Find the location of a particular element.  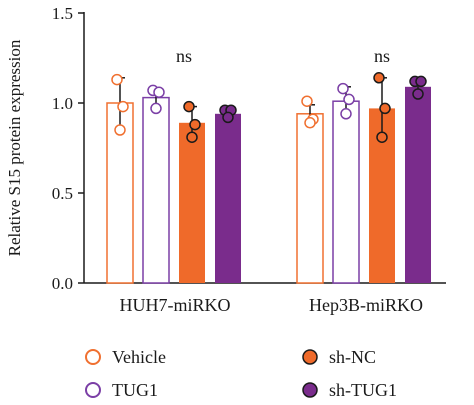

y-ticks: 0.0 0.5 1.0 1.5 is located at coordinates (68, 148).